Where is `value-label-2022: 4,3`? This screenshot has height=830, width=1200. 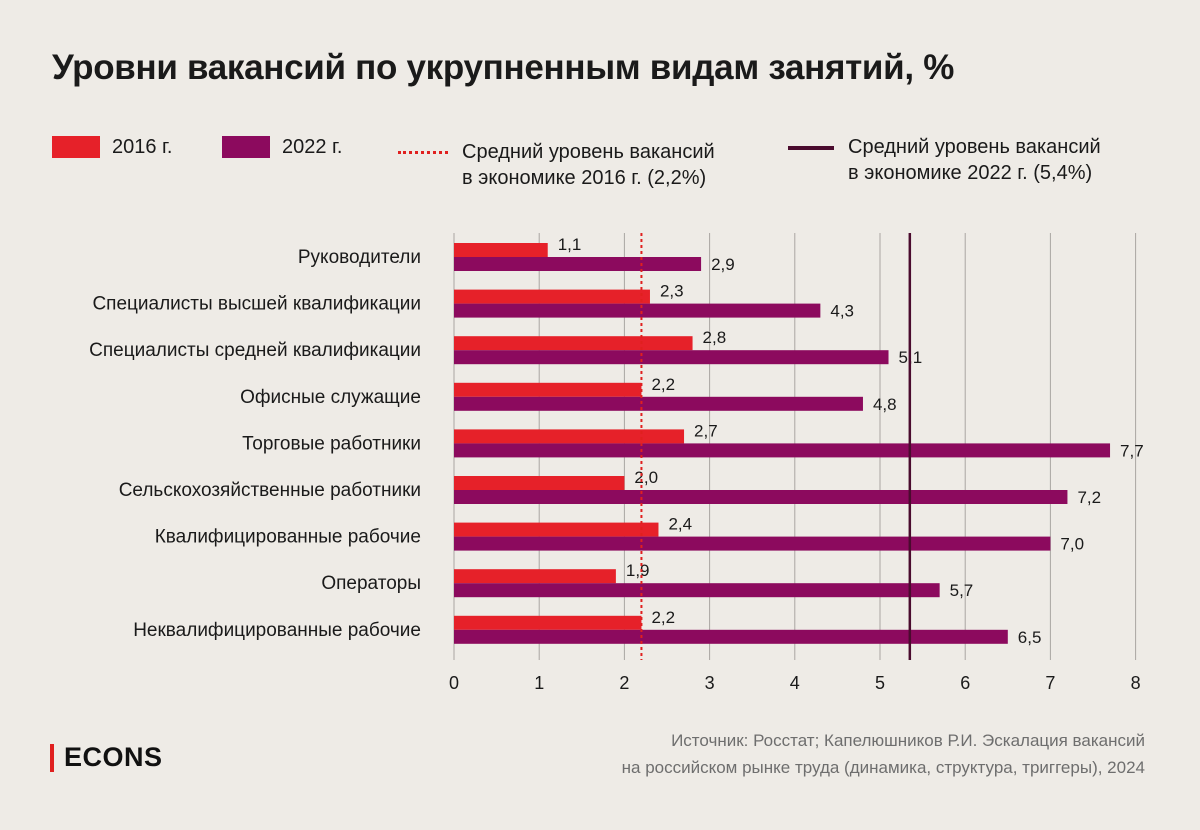 value-label-2022: 4,3 is located at coordinates (842, 311).